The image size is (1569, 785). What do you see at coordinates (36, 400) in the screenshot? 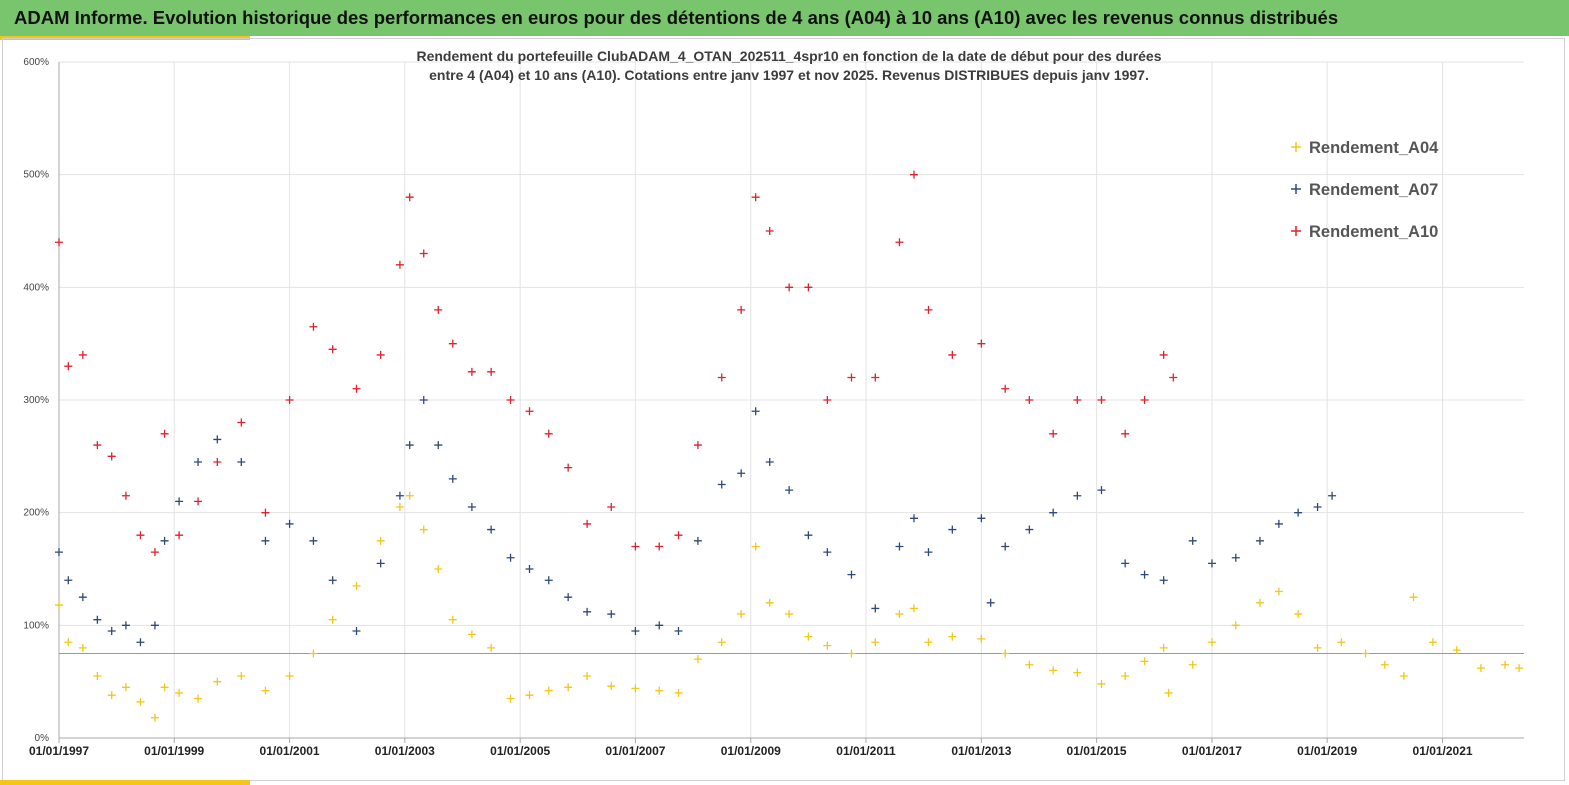
I see `y-tick-label: 300%` at bounding box center [36, 400].